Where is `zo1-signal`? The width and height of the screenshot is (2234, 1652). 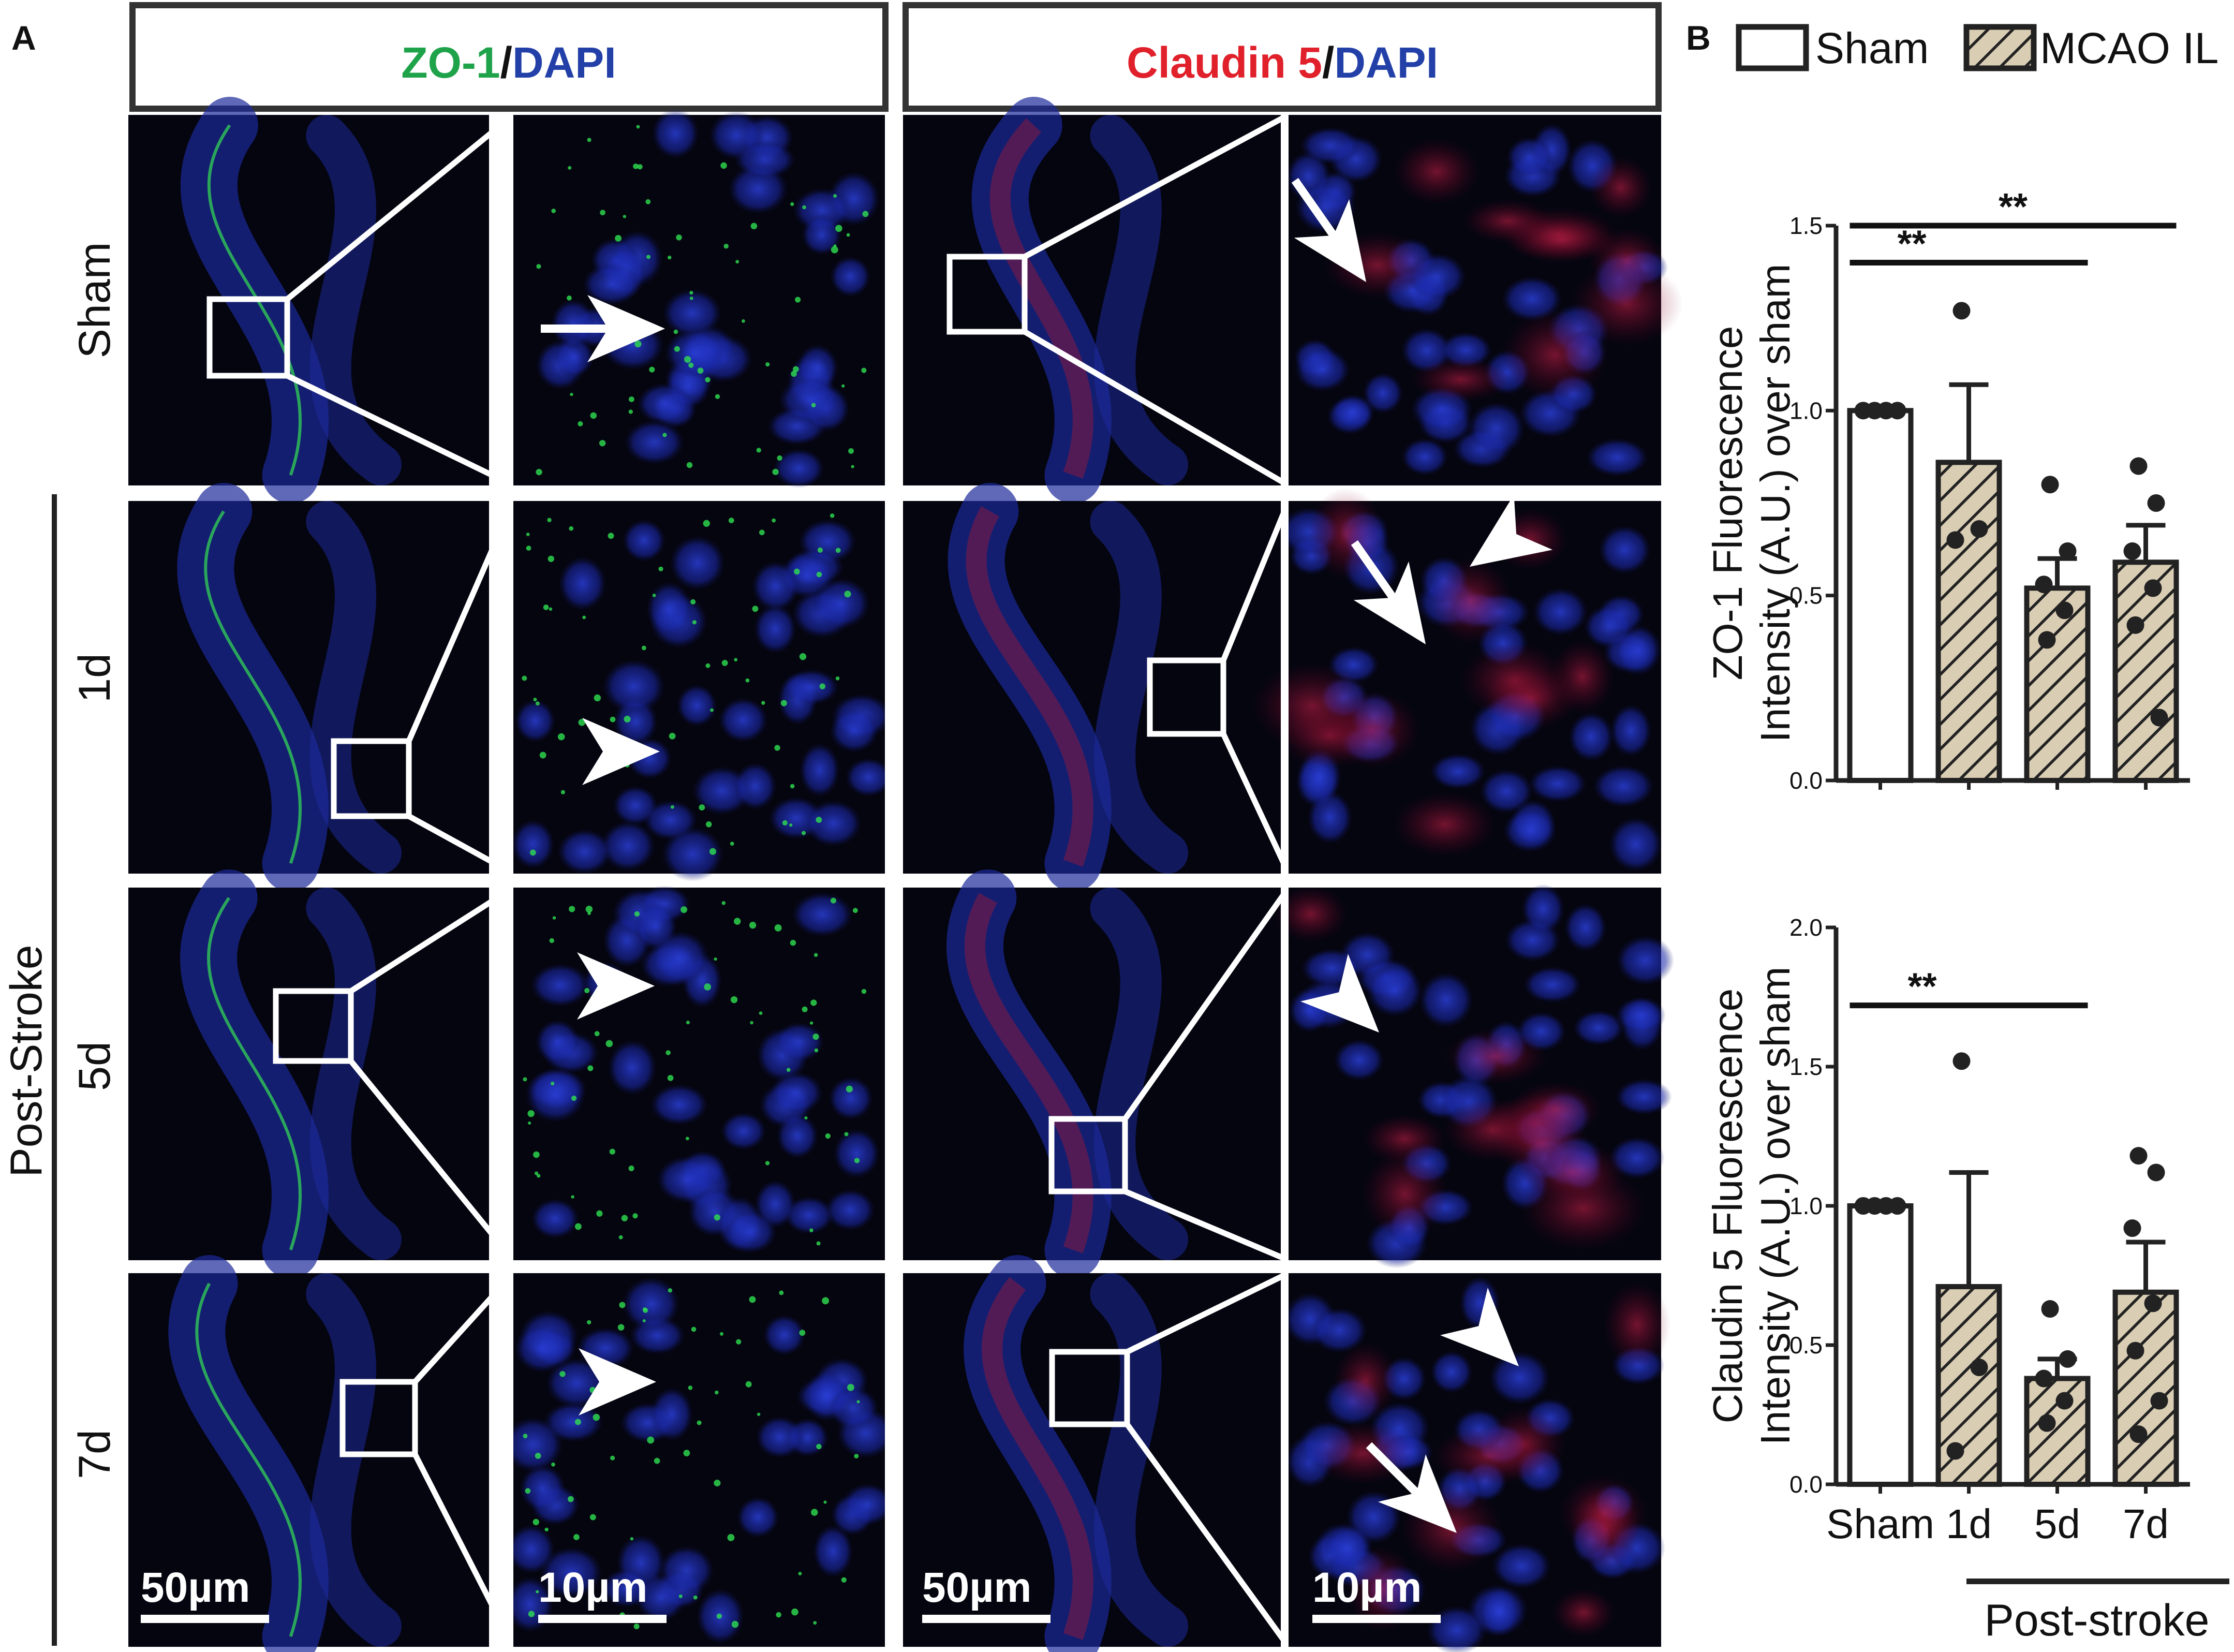 zo1-signal is located at coordinates (253, 687).